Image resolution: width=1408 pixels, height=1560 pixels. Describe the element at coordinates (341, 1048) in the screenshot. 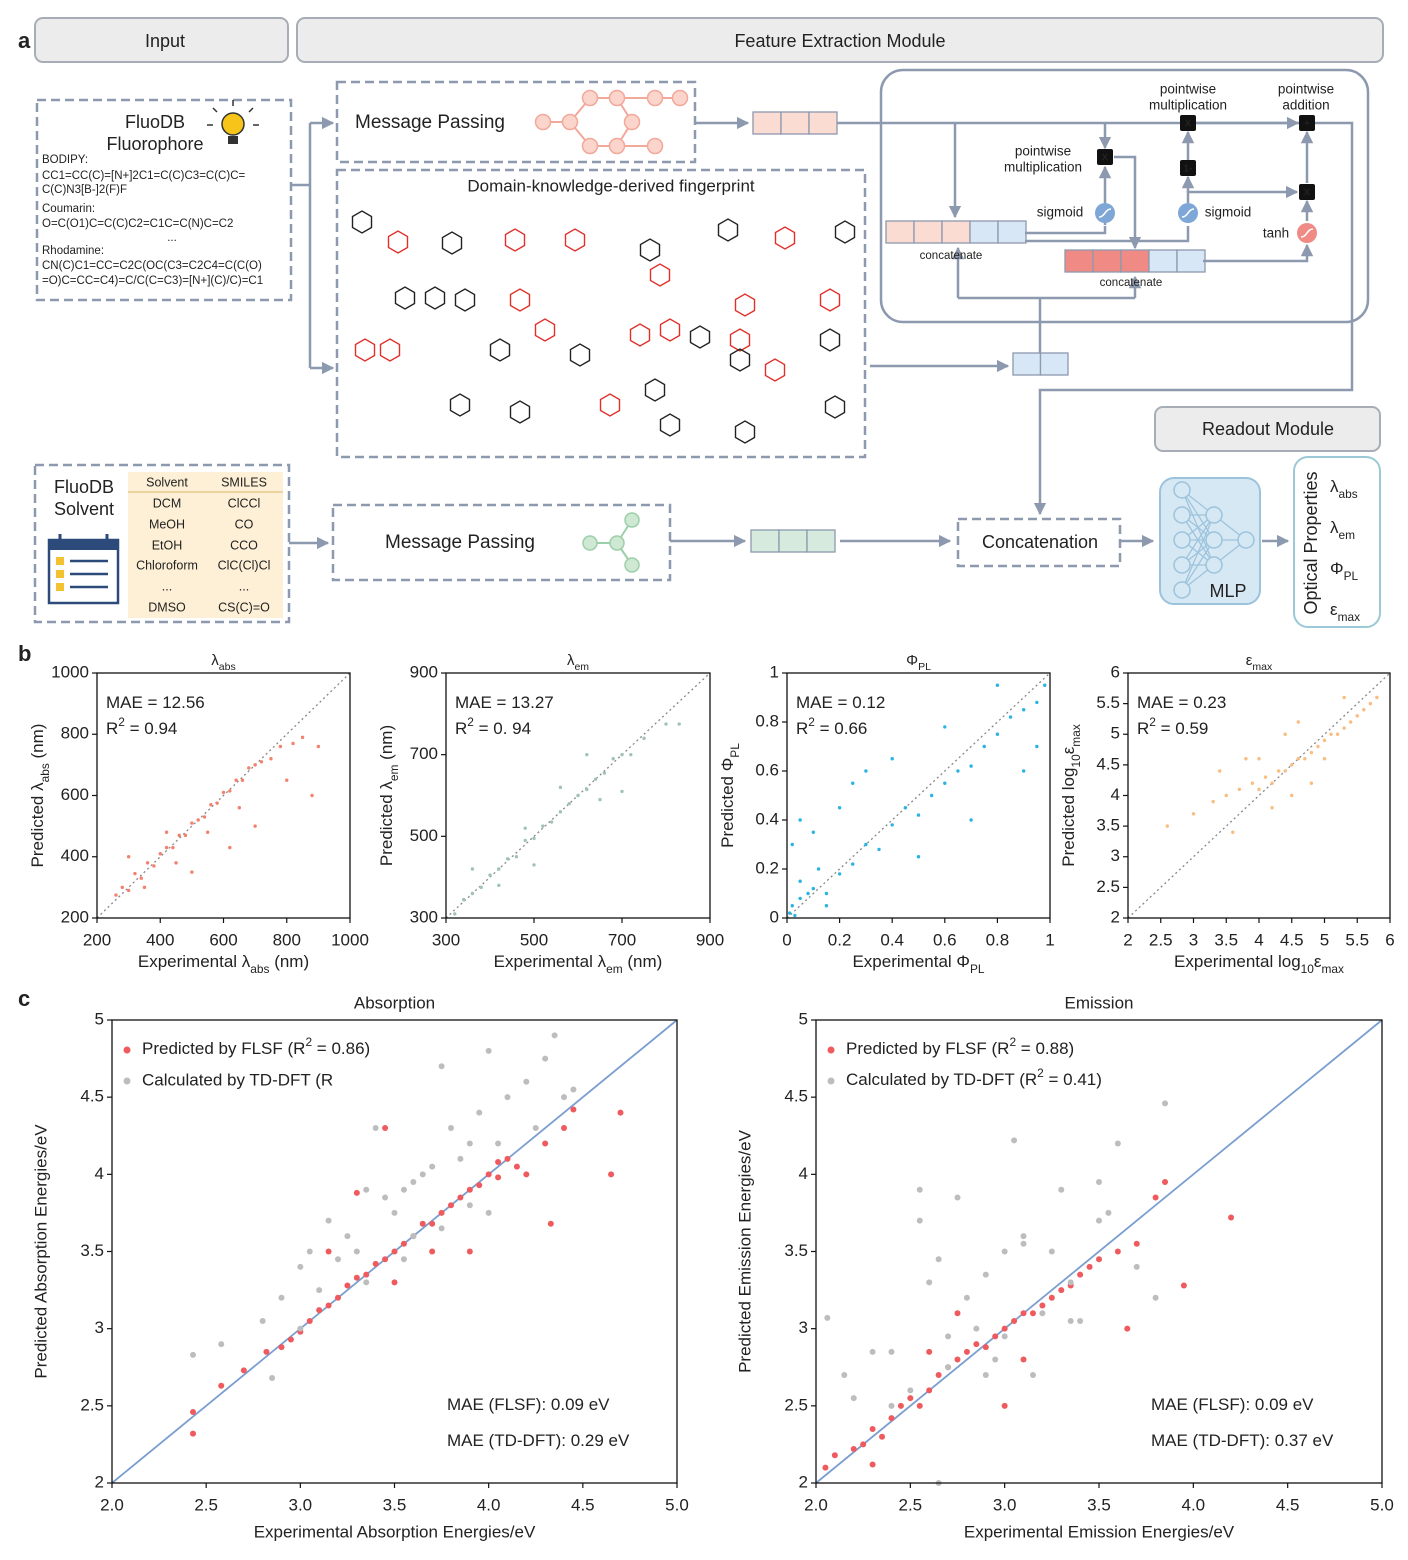

I see `text-part: = 0.86)` at that location.